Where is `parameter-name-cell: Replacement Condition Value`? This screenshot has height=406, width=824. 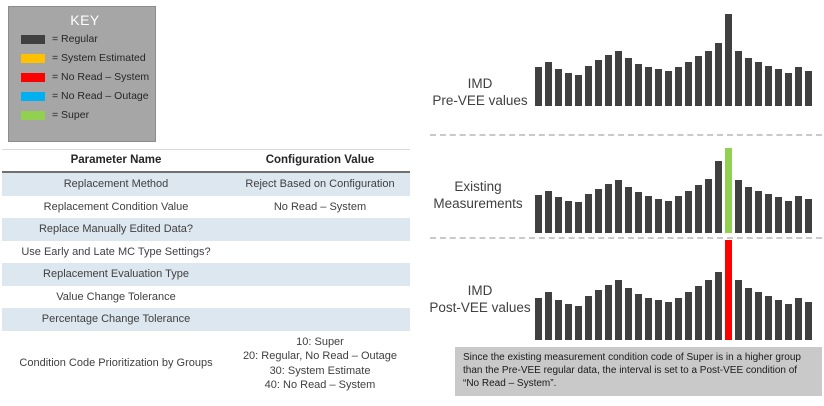 parameter-name-cell: Replacement Condition Value is located at coordinates (116, 206).